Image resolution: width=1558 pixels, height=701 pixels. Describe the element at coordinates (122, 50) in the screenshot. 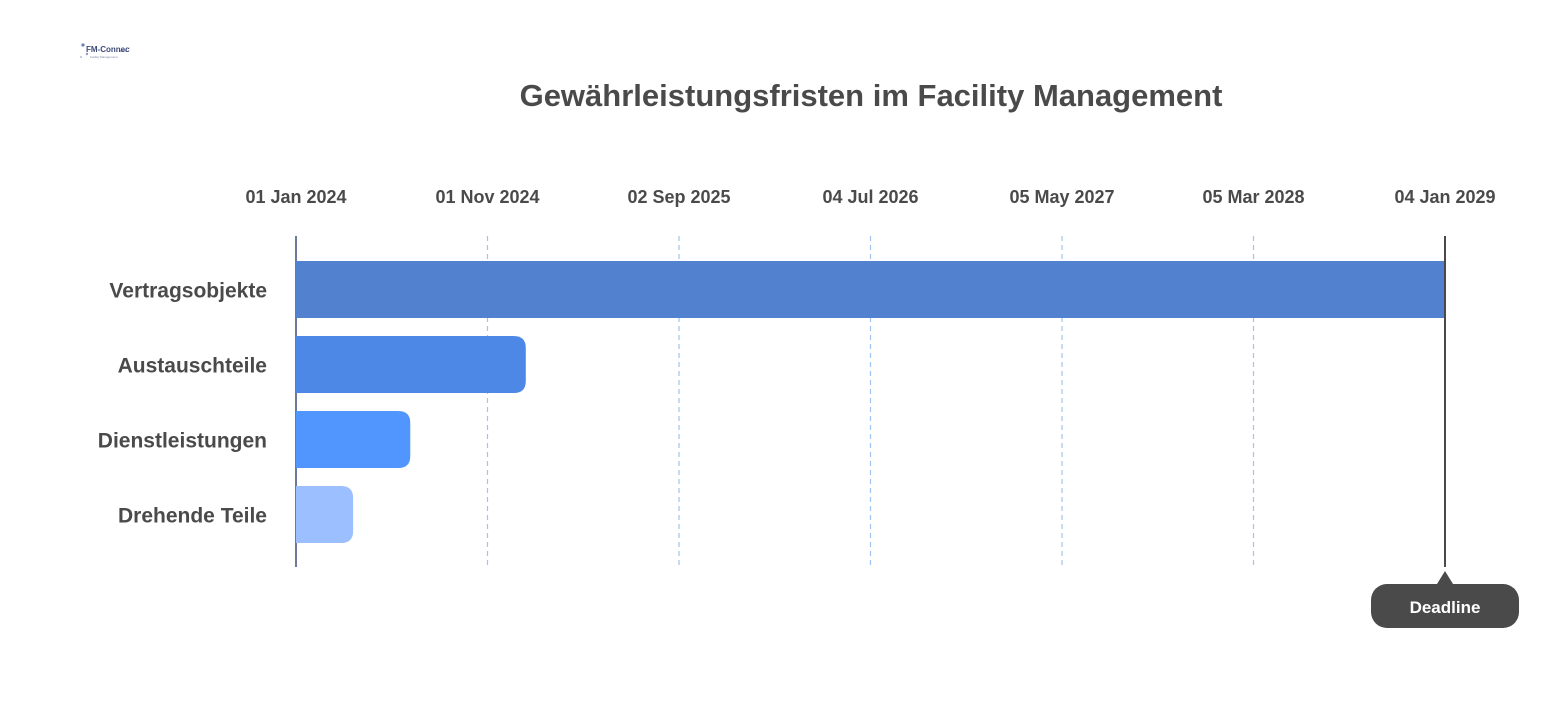

I see `svg-text: .com` at that location.